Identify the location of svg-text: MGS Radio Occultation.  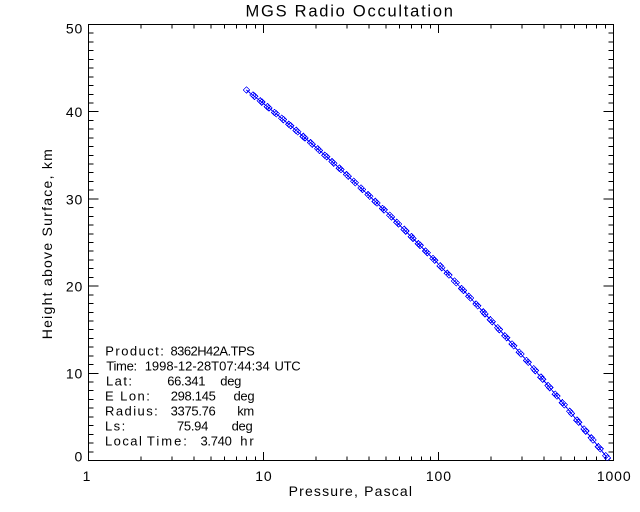
(350, 11).